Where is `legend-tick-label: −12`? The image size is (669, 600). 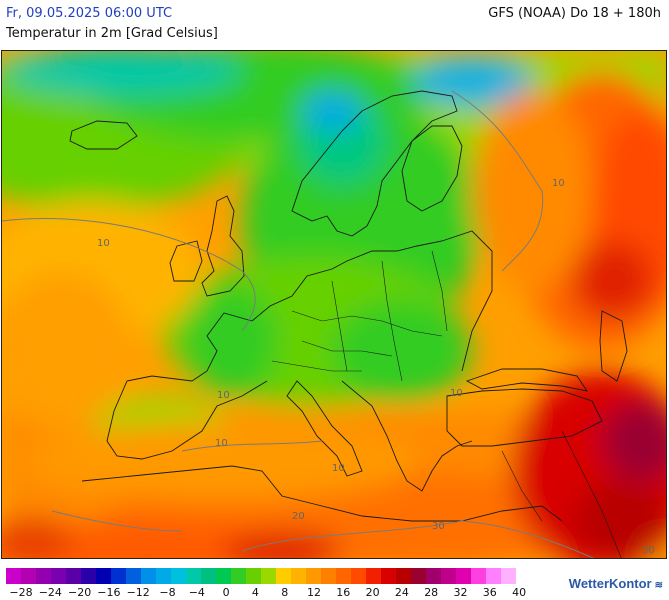 legend-tick-label: −12 is located at coordinates (138, 592).